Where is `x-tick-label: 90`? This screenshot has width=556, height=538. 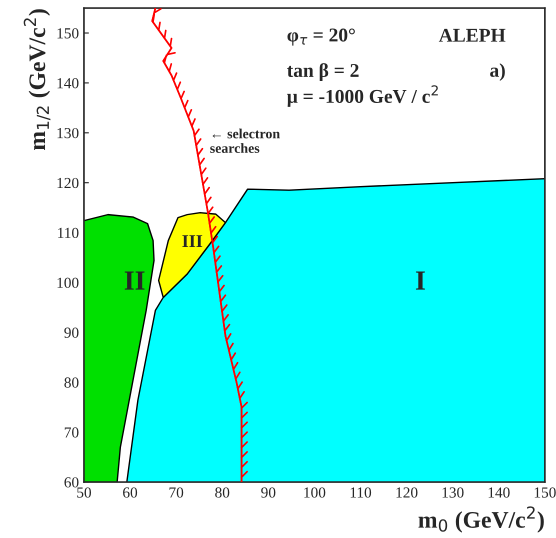
x-tick-label: 90 is located at coordinates (268, 492).